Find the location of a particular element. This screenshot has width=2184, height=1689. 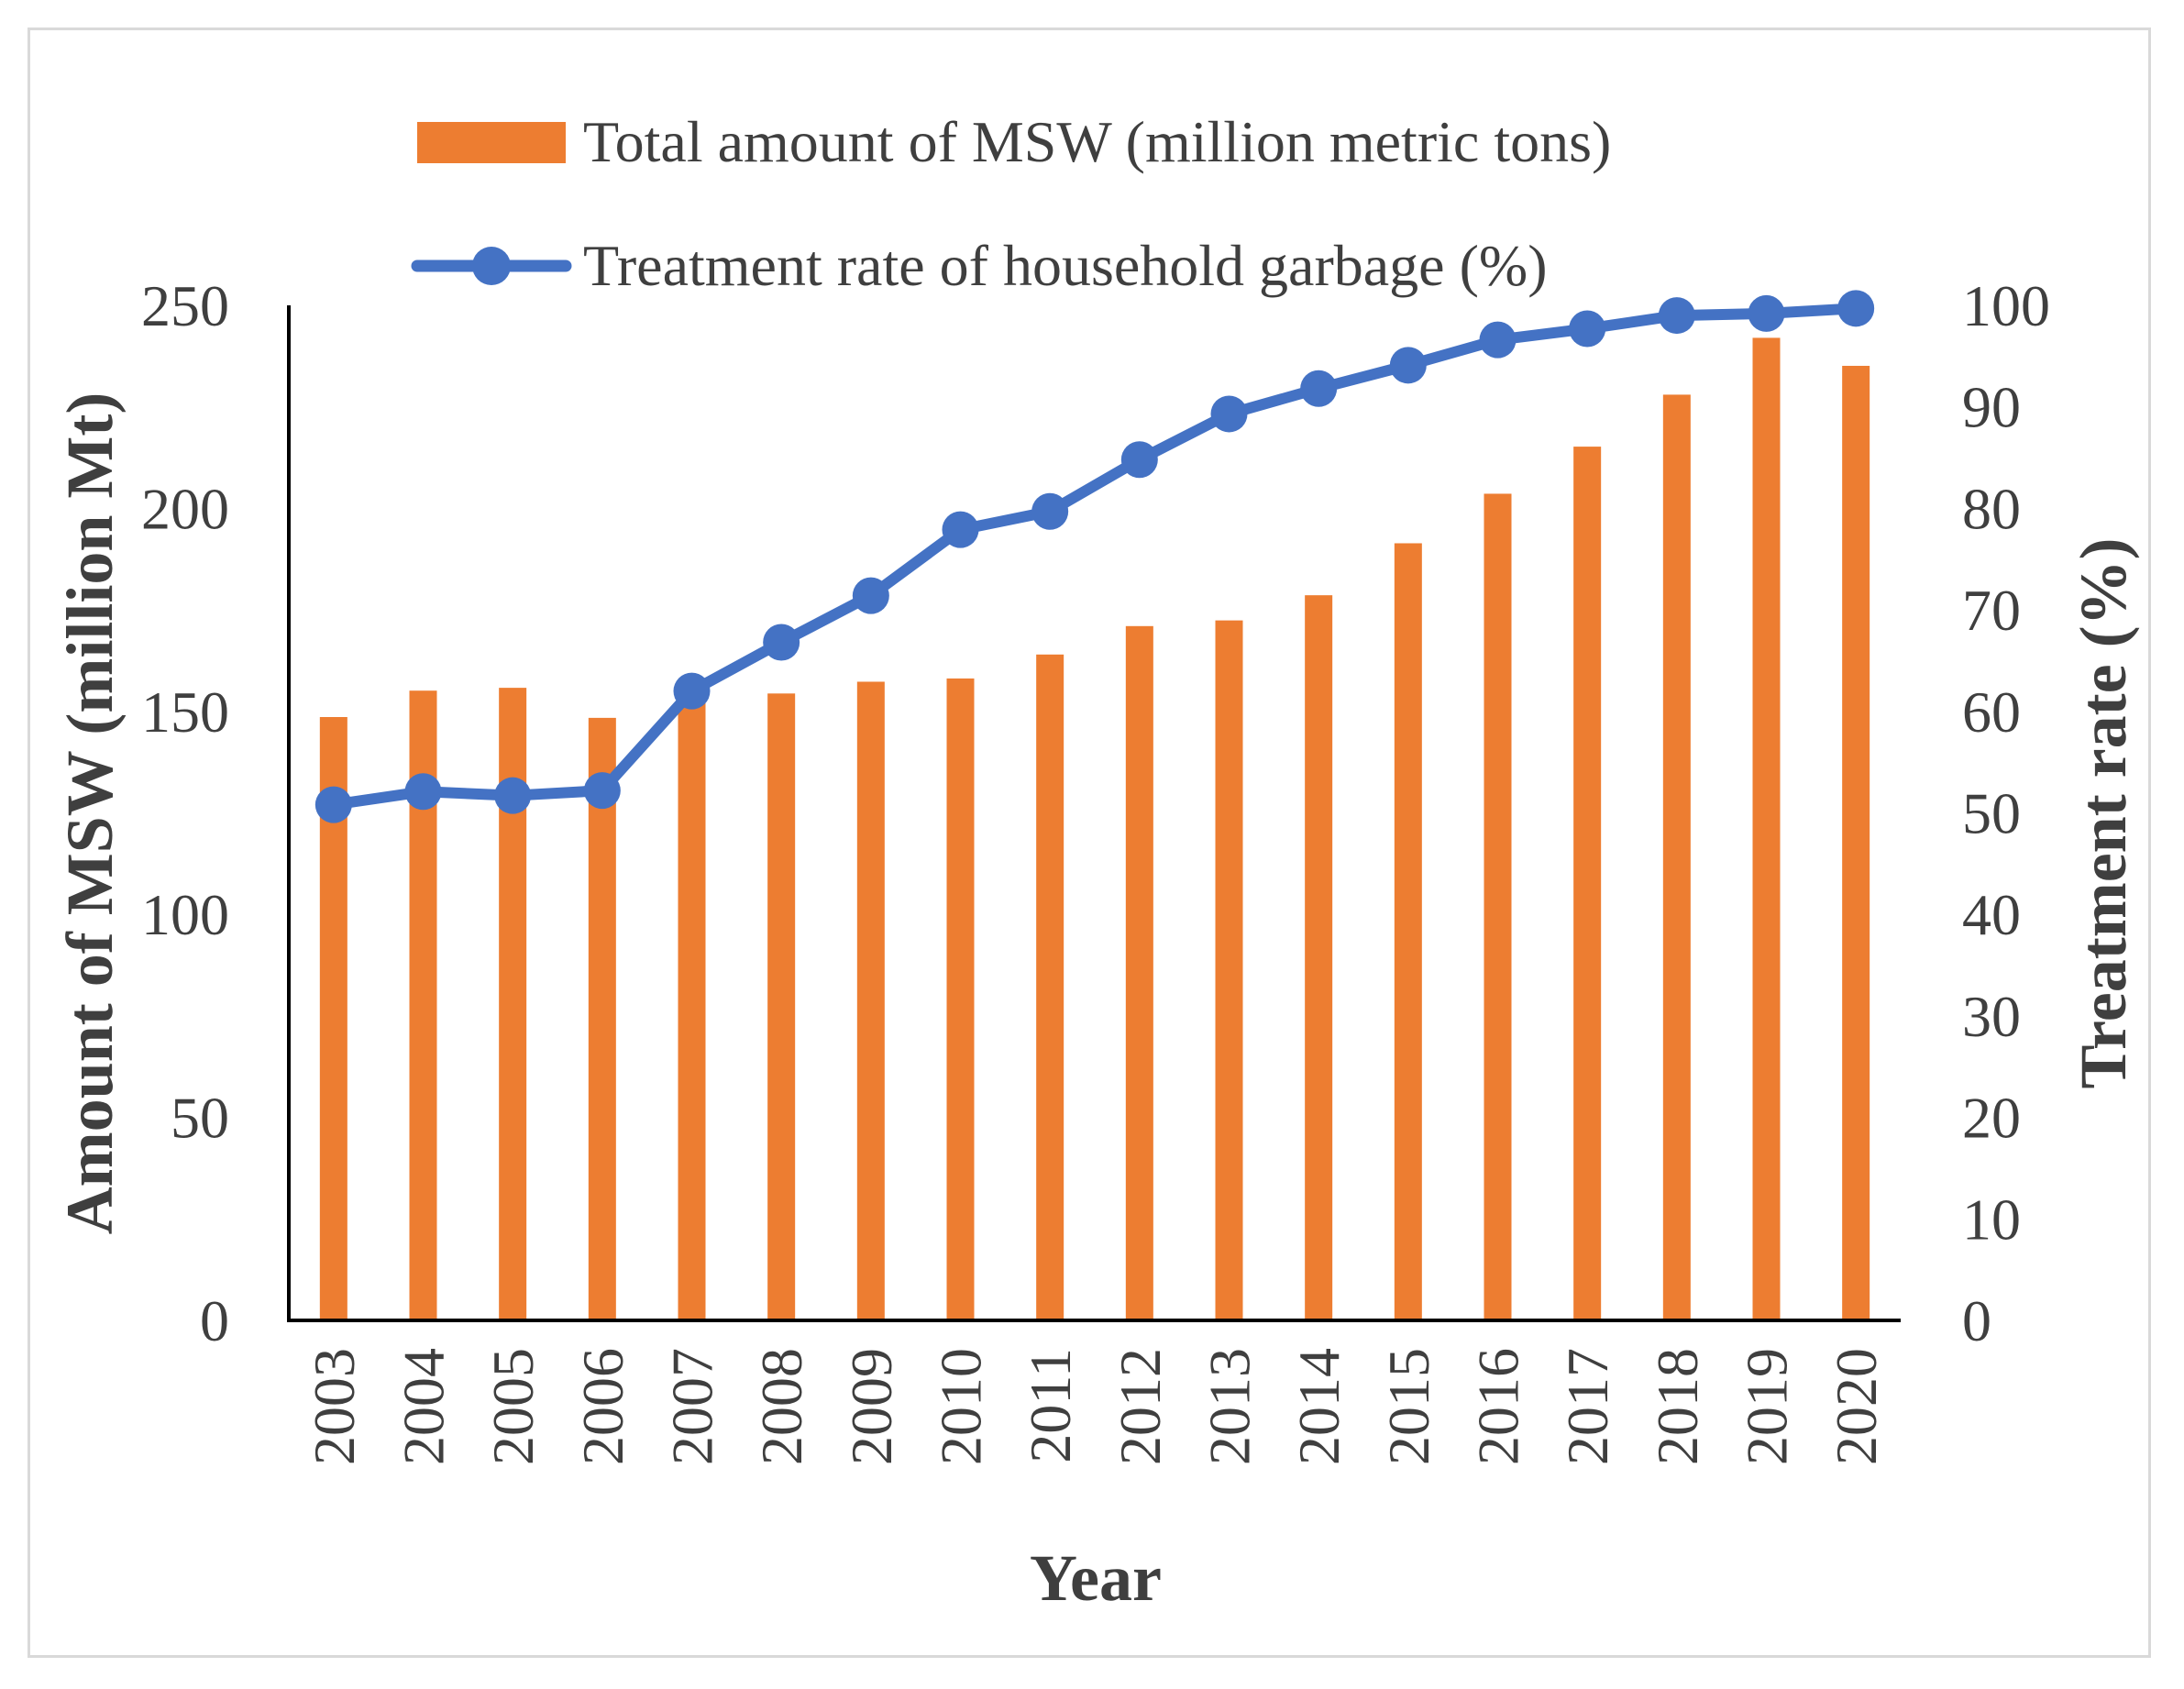

y2-tick-10: 10 is located at coordinates (1991, 1219).